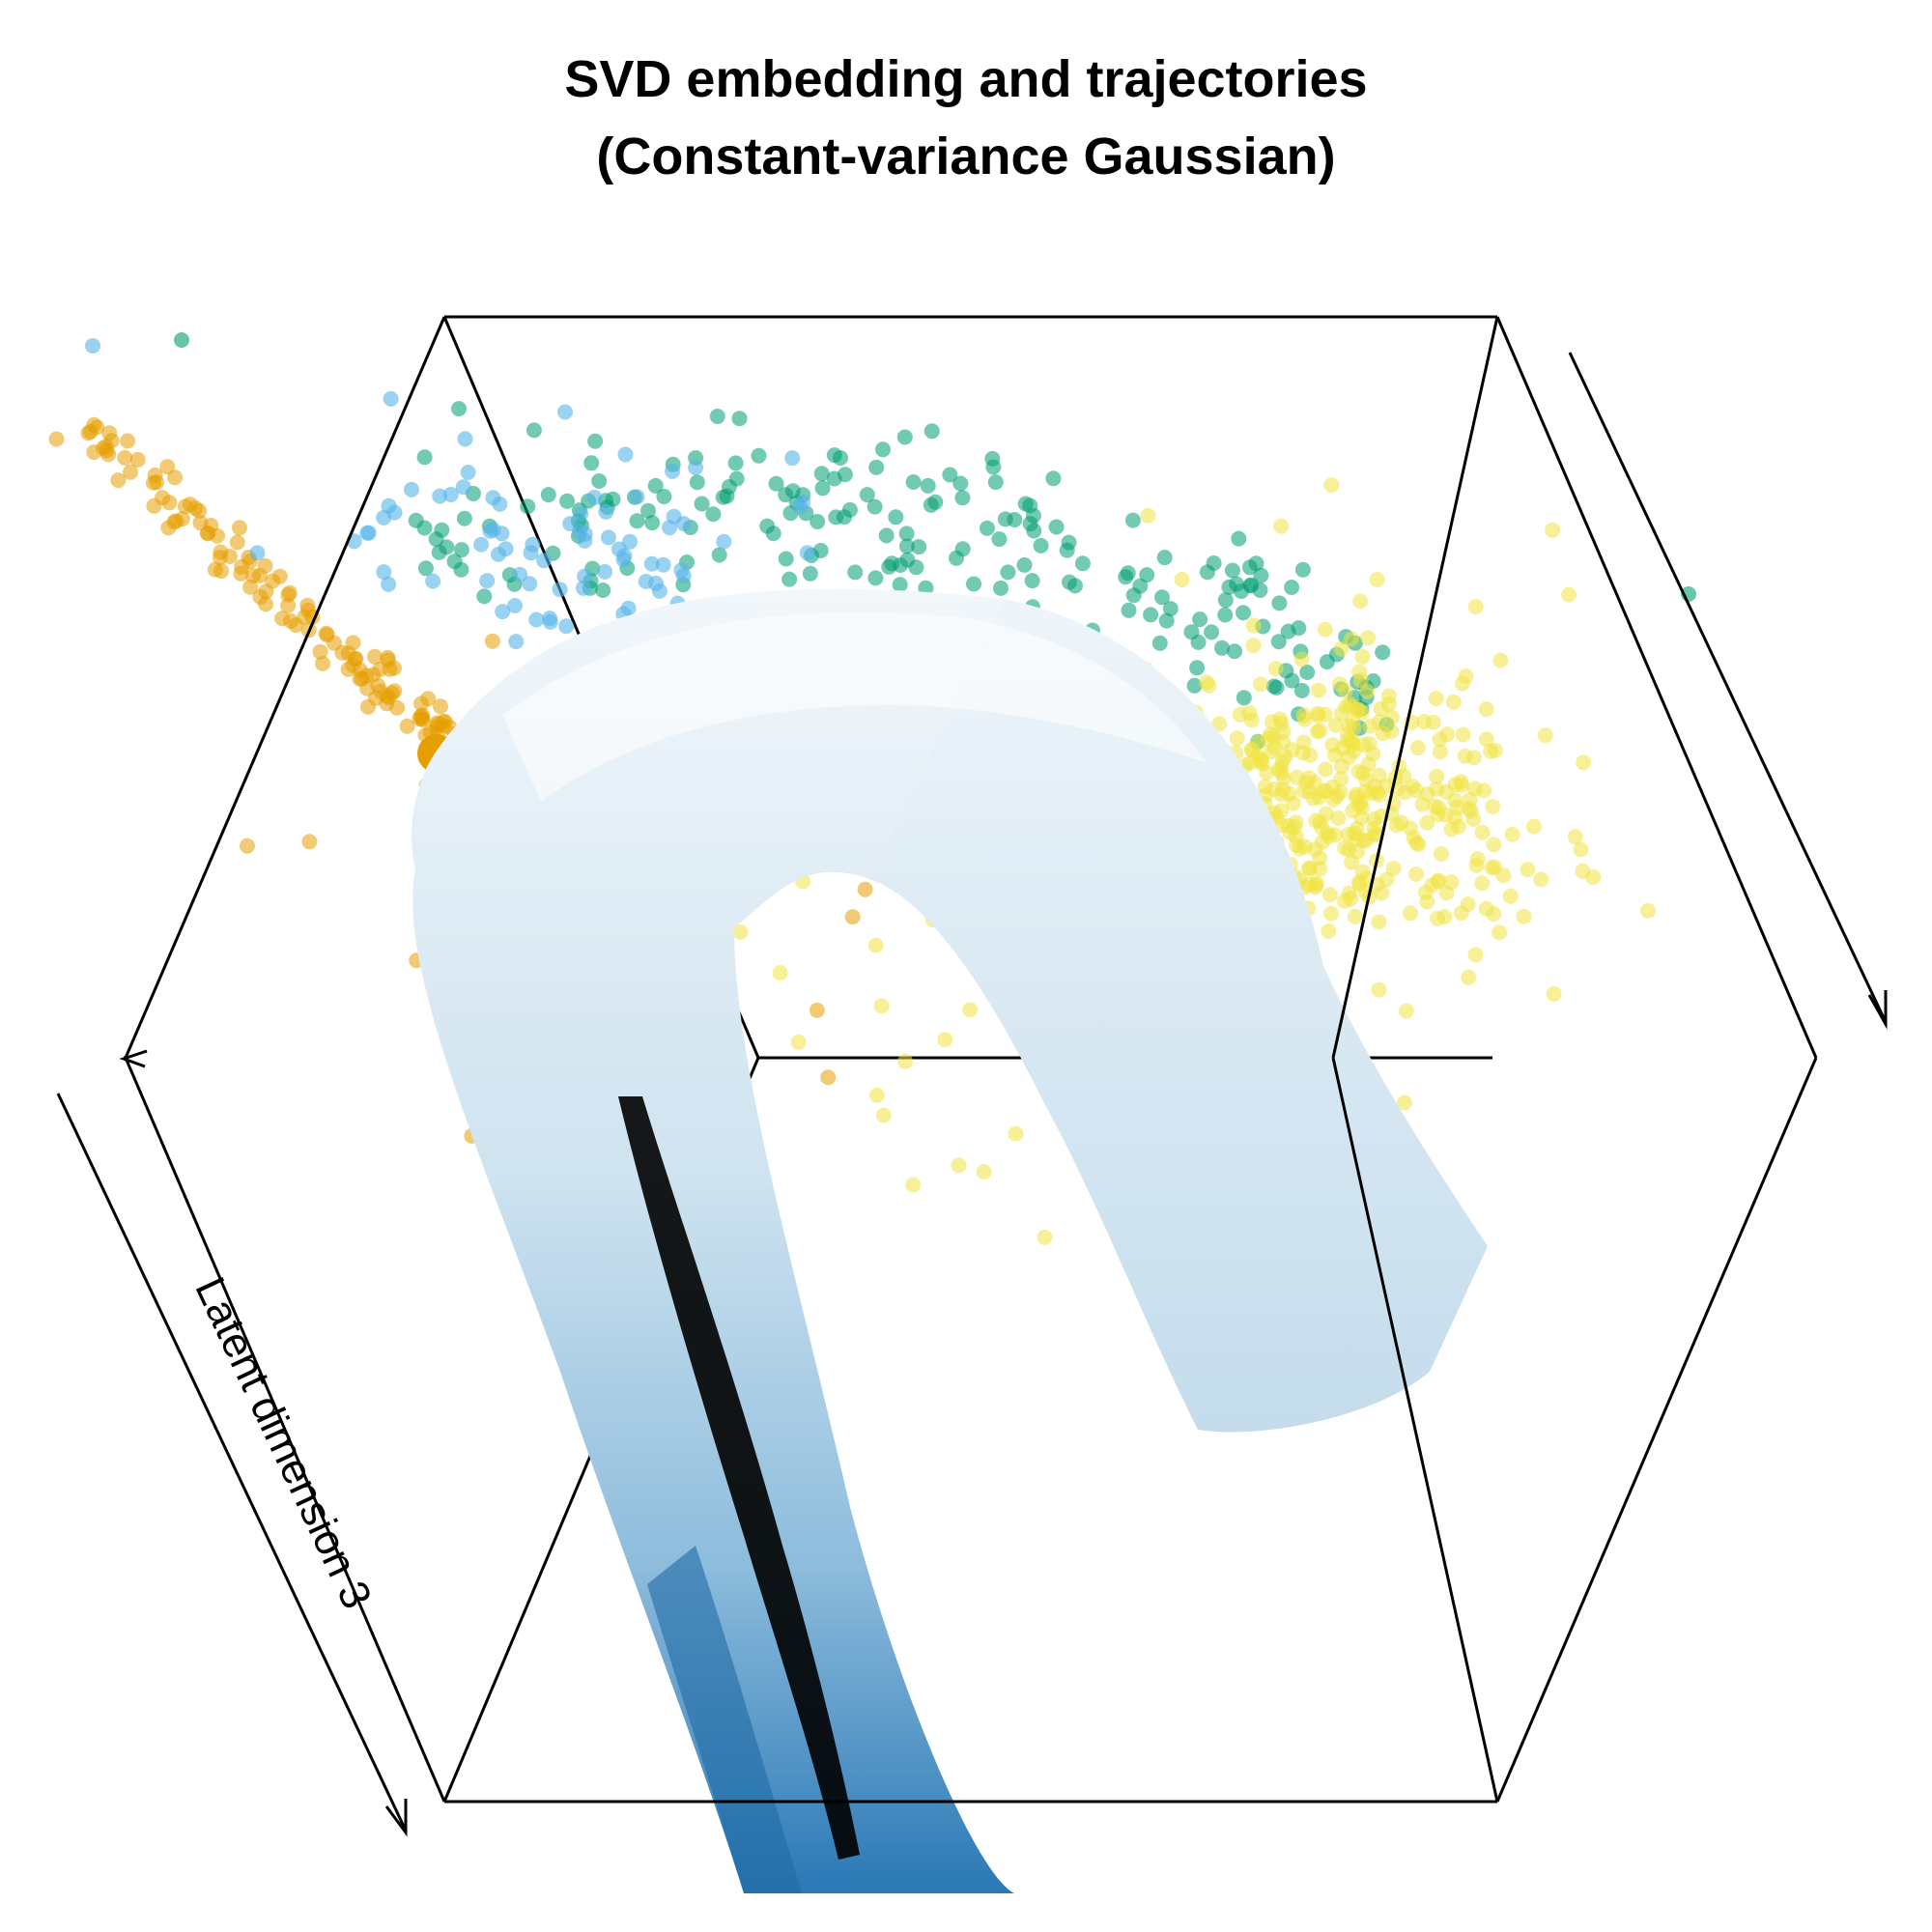 This screenshot has height=1932, width=1932. What do you see at coordinates (133, 1058) in the screenshot?
I see `axis-arrowhead` at bounding box center [133, 1058].